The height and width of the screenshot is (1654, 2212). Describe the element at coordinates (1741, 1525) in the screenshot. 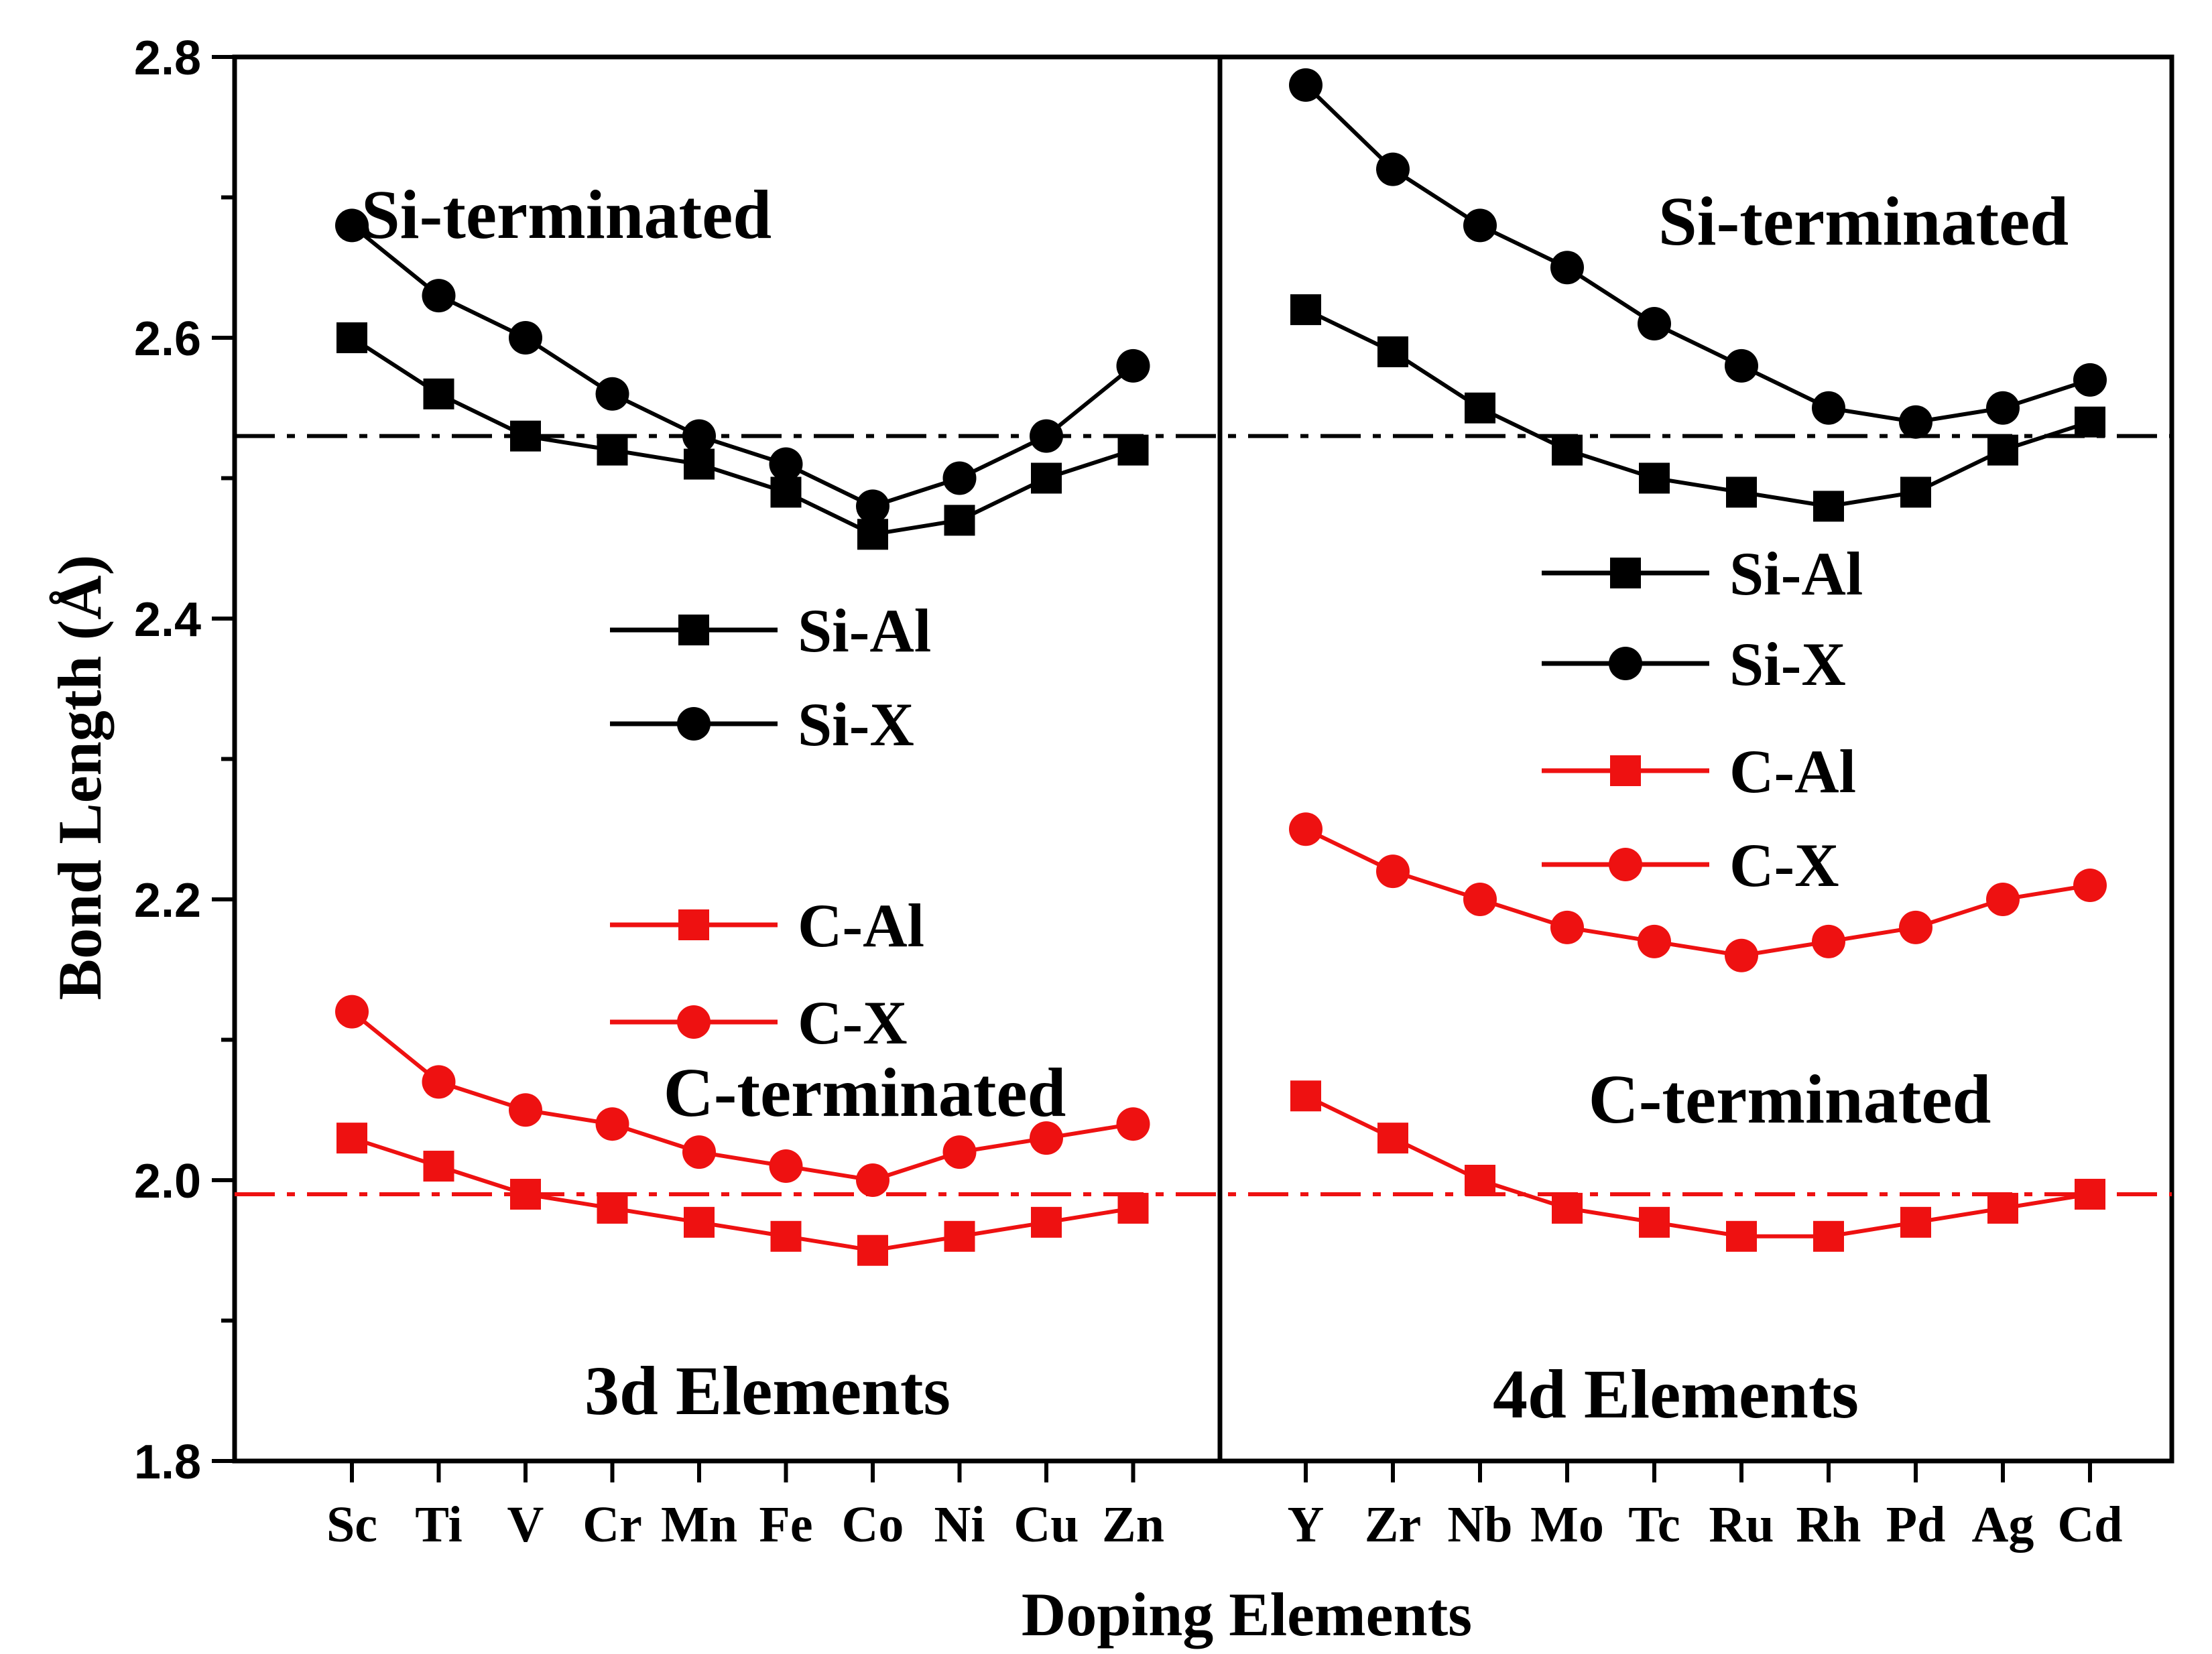

I see `x-tick-label: Ru` at that location.